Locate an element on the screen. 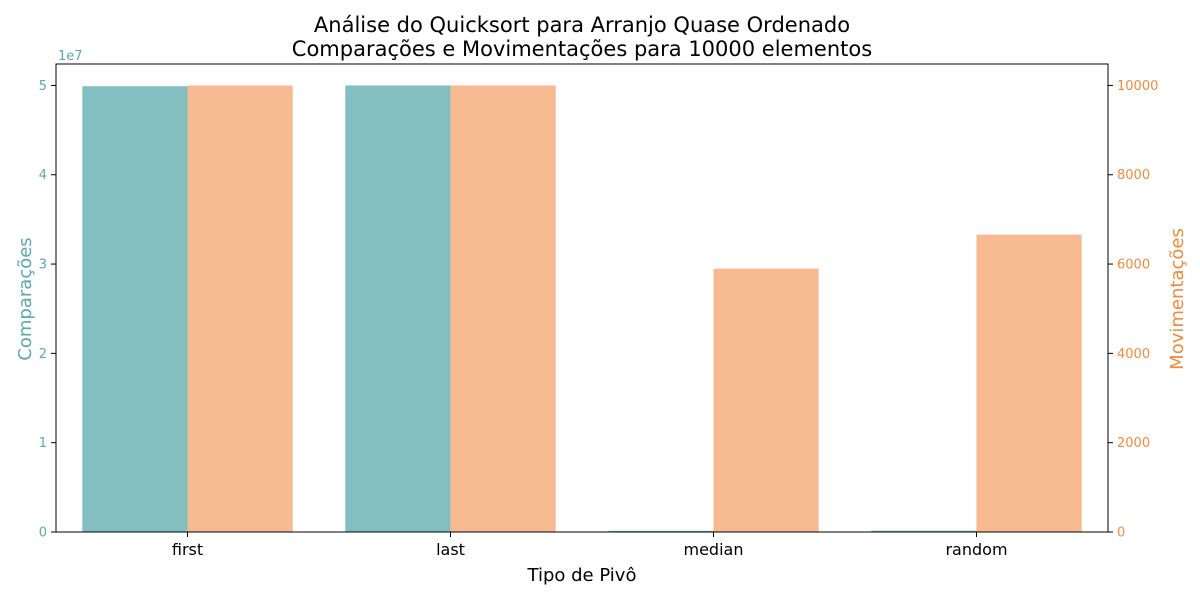  left-tick-label: 2 is located at coordinates (43, 354).